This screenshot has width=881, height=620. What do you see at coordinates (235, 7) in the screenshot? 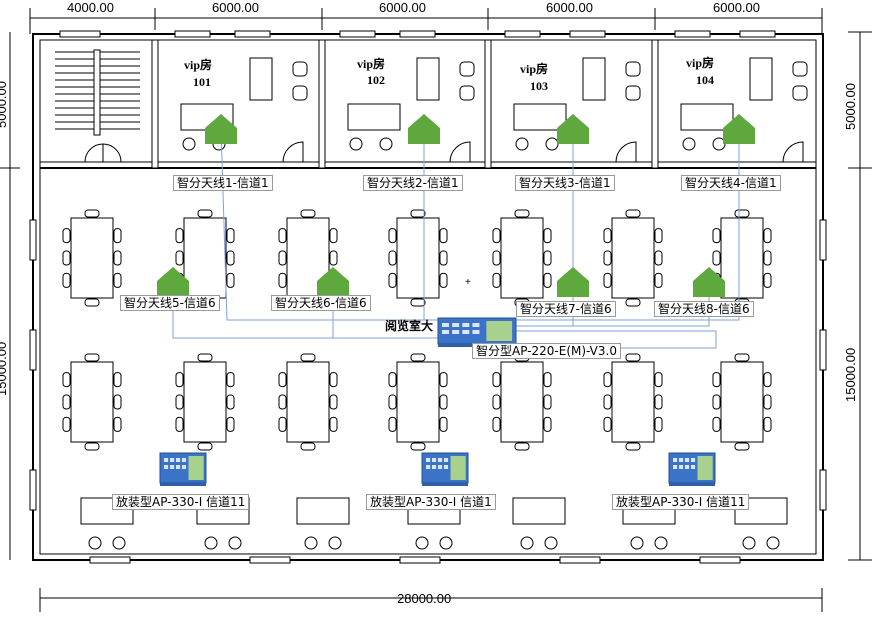
I see `dimension-top-2: 6000.00` at bounding box center [235, 7].